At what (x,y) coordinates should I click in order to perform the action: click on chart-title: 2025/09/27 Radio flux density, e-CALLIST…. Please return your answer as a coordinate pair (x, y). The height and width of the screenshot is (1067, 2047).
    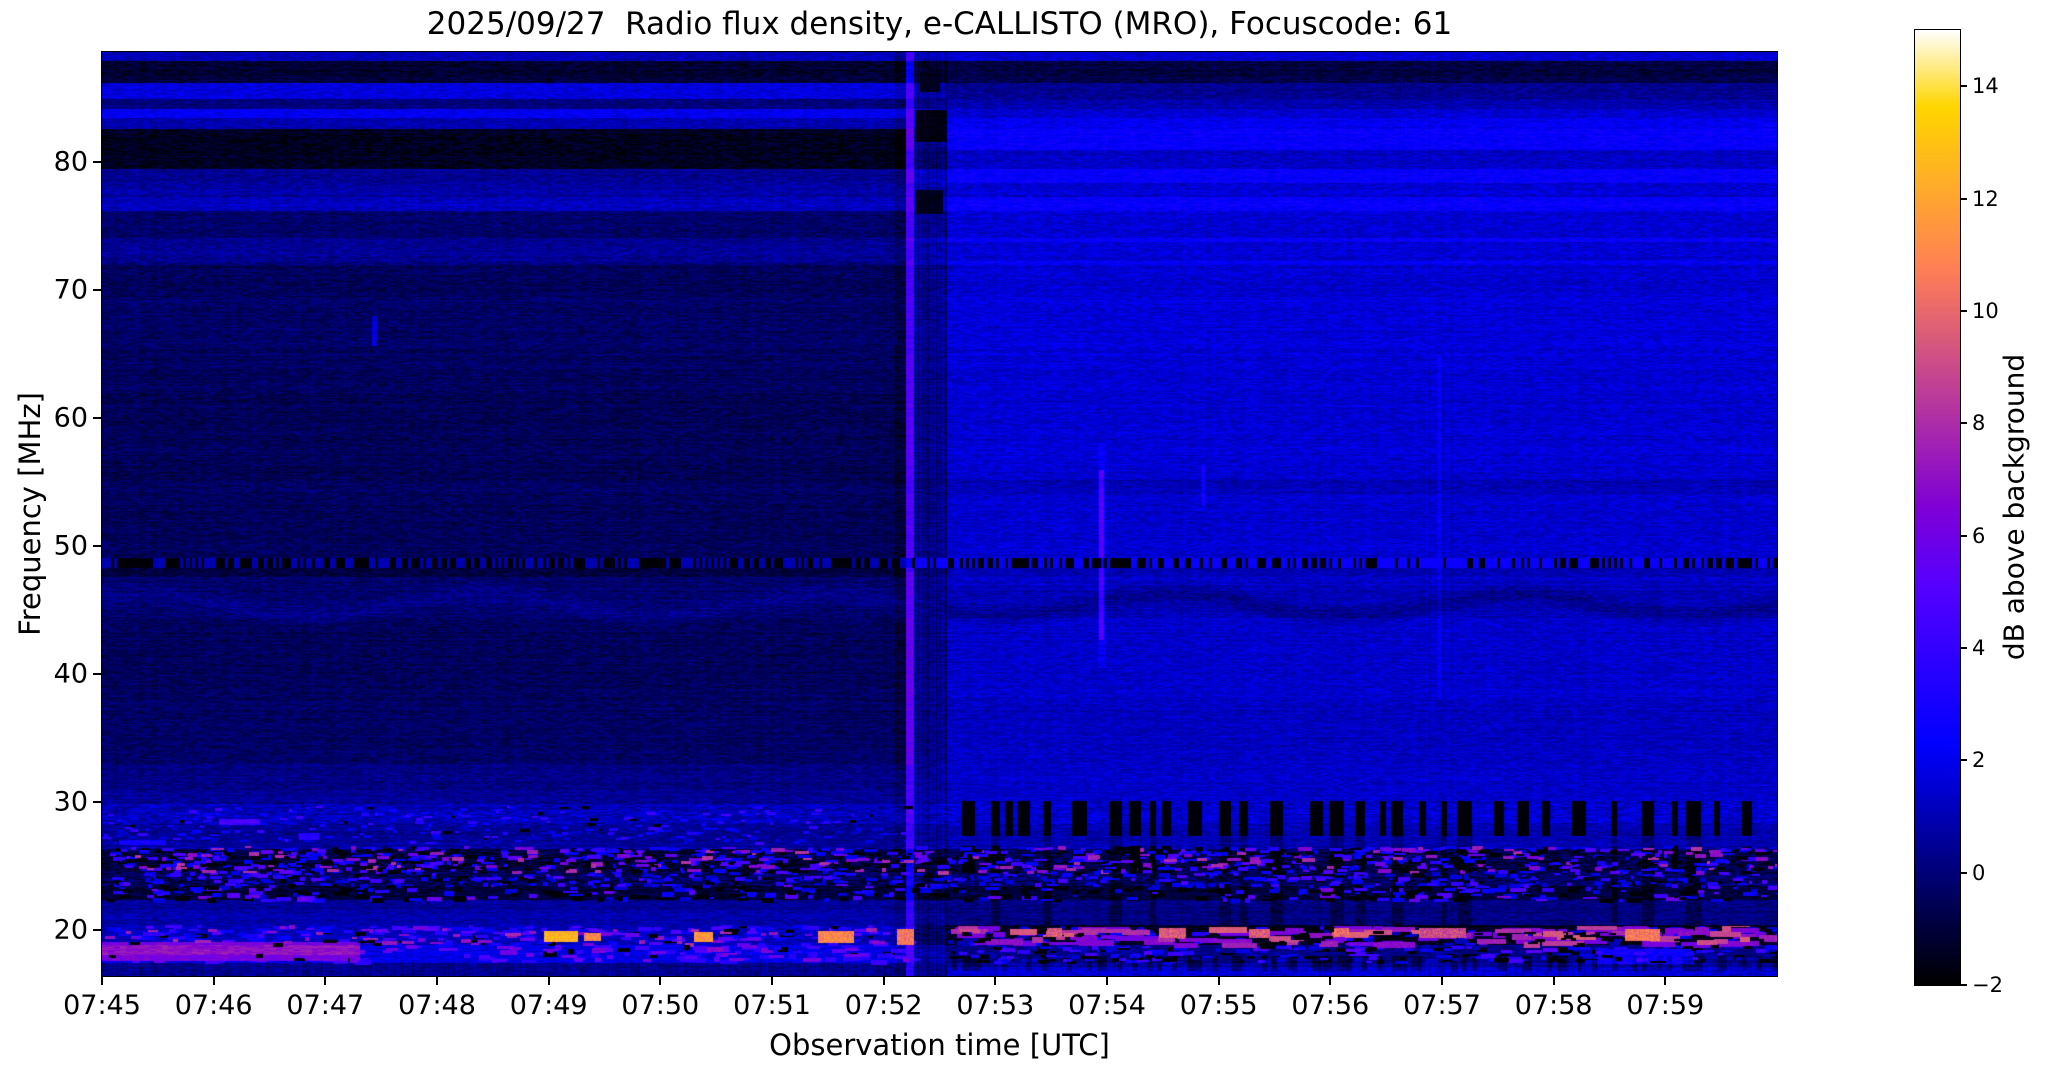
    Looking at the image, I should click on (939, 24).